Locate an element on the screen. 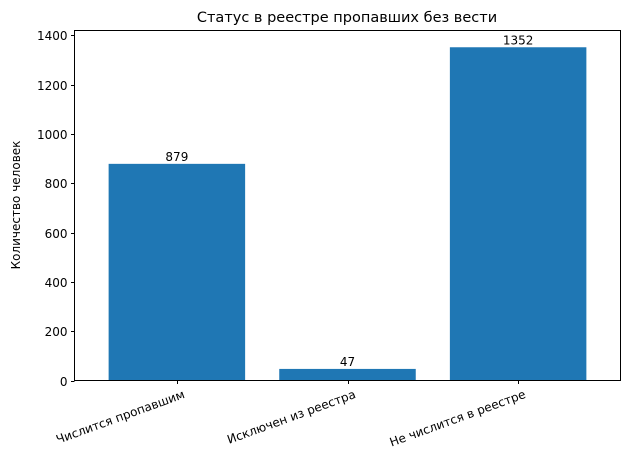 This screenshot has height=470, width=630. bar-value-label: 1352 is located at coordinates (518, 40).